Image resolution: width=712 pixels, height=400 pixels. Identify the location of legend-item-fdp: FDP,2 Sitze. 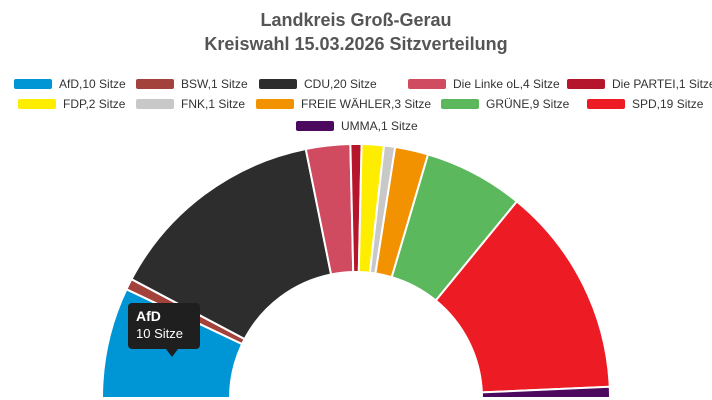
(71, 104).